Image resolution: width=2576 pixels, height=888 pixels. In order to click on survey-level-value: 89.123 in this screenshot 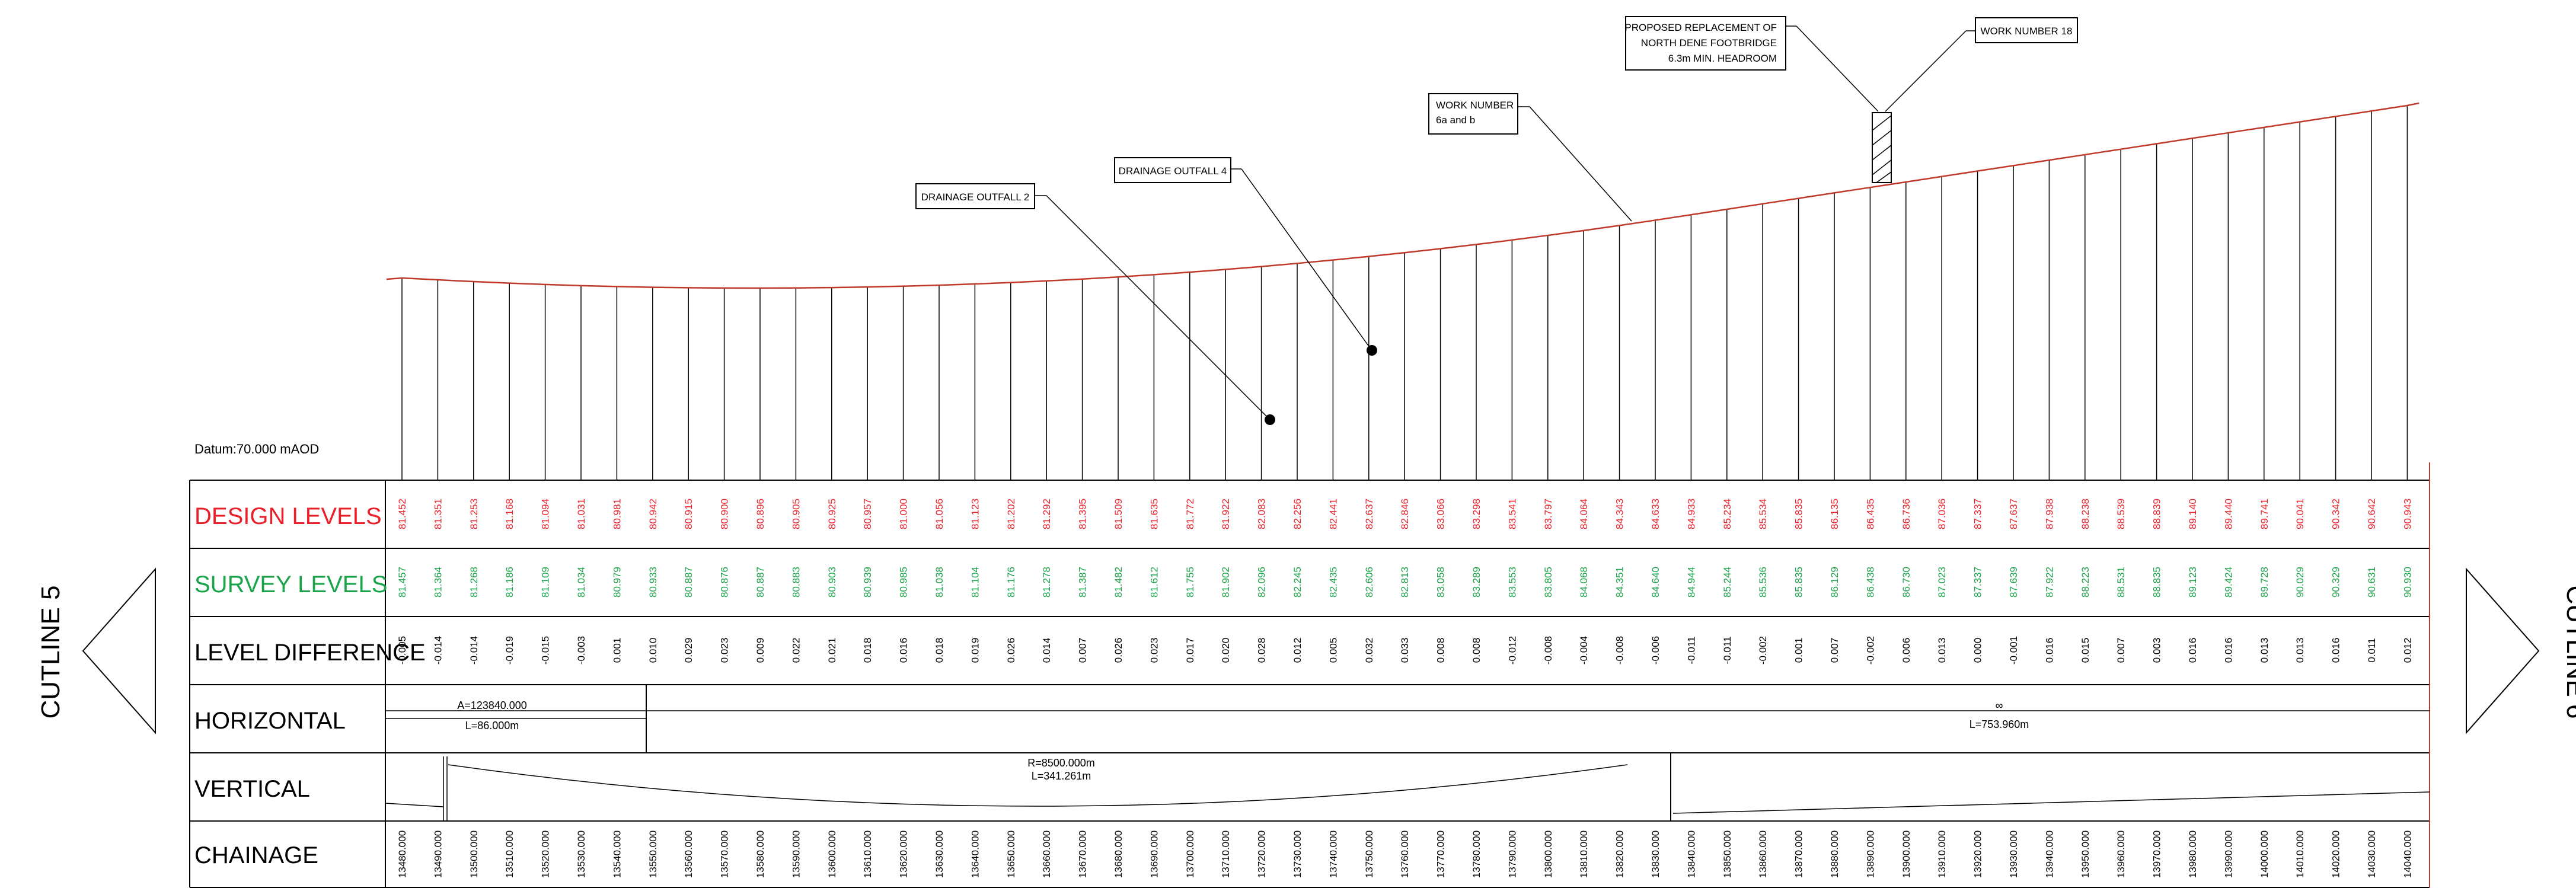, I will do `click(2192, 582)`.